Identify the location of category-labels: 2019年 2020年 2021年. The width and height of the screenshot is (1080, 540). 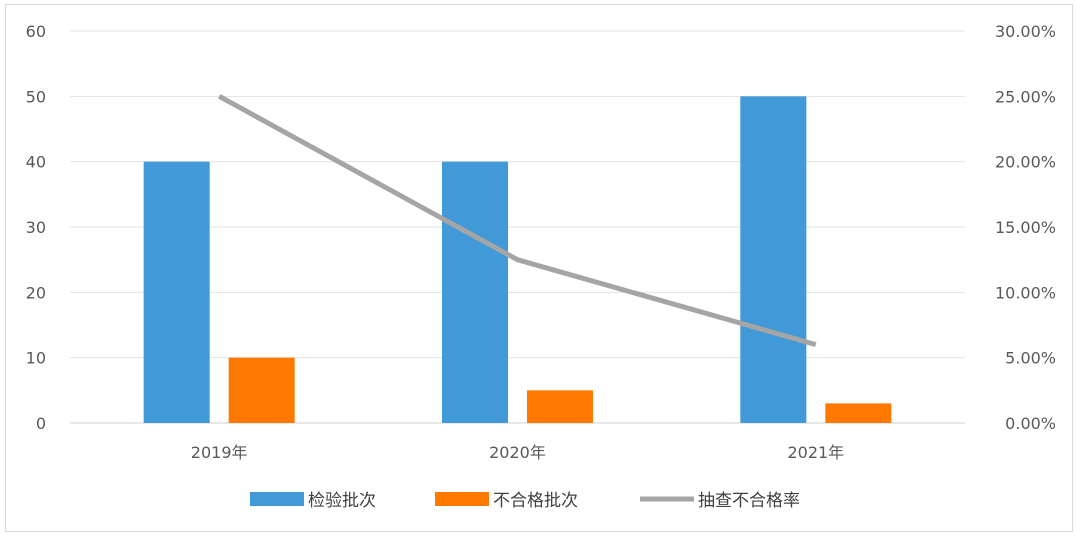
(517, 452).